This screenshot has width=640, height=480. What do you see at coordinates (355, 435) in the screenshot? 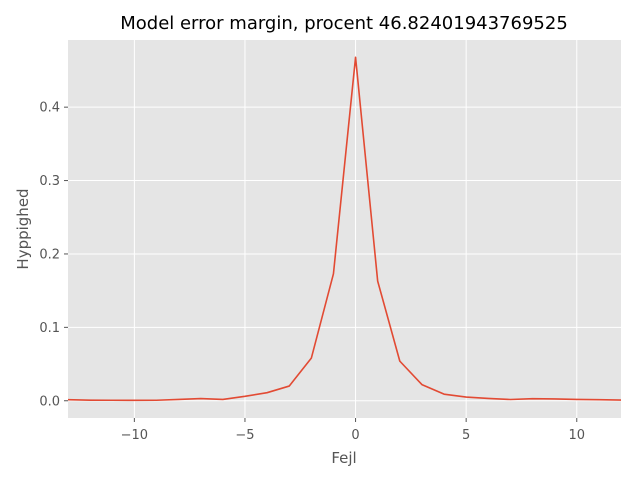
I see `x-tick-label: 0` at bounding box center [355, 435].